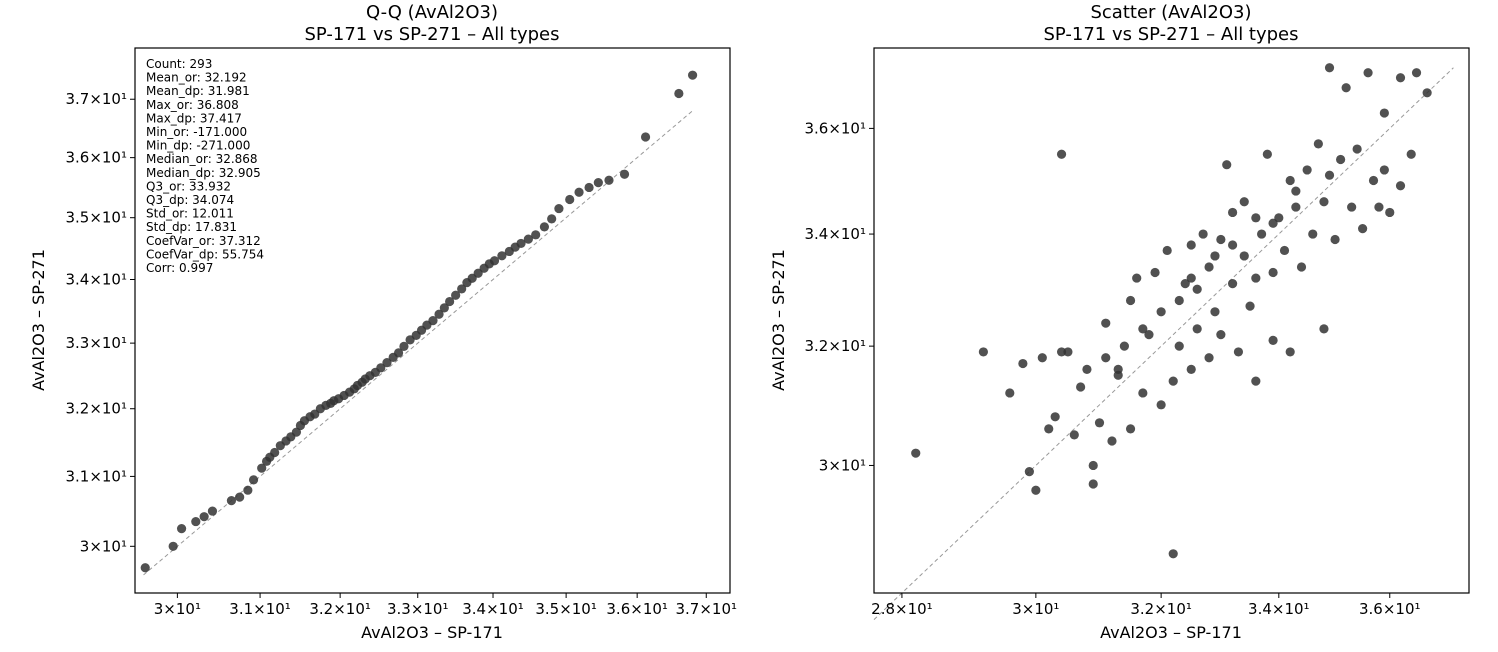 This screenshot has width=1498, height=652. I want to click on stats-line: Min_or: -171.000, so click(196, 132).